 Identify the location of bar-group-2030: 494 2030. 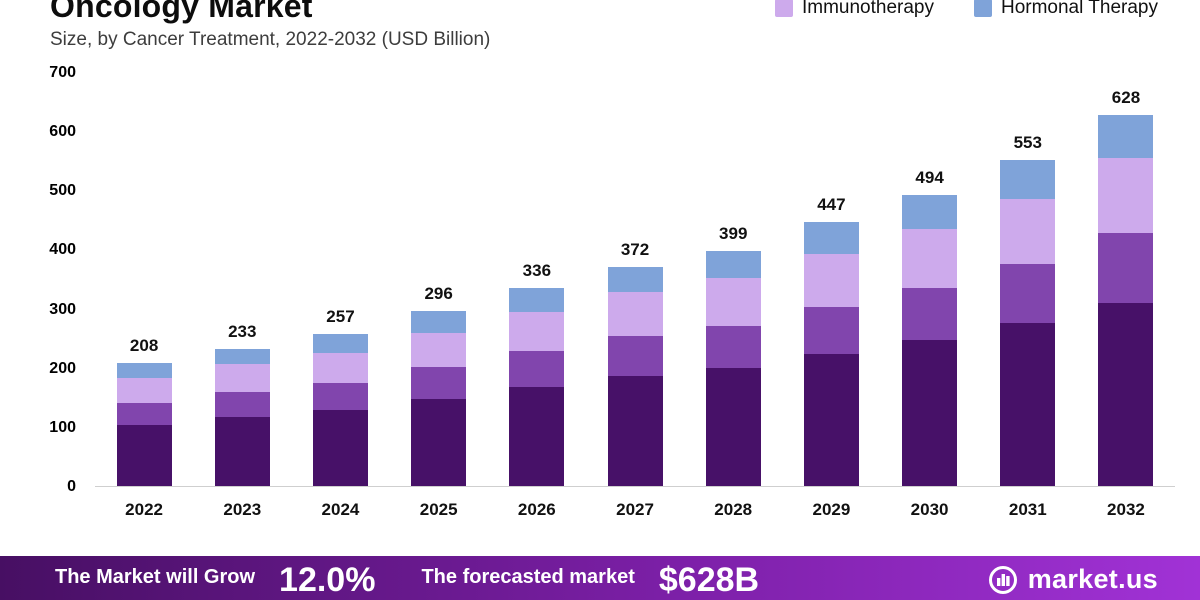
(930, 296).